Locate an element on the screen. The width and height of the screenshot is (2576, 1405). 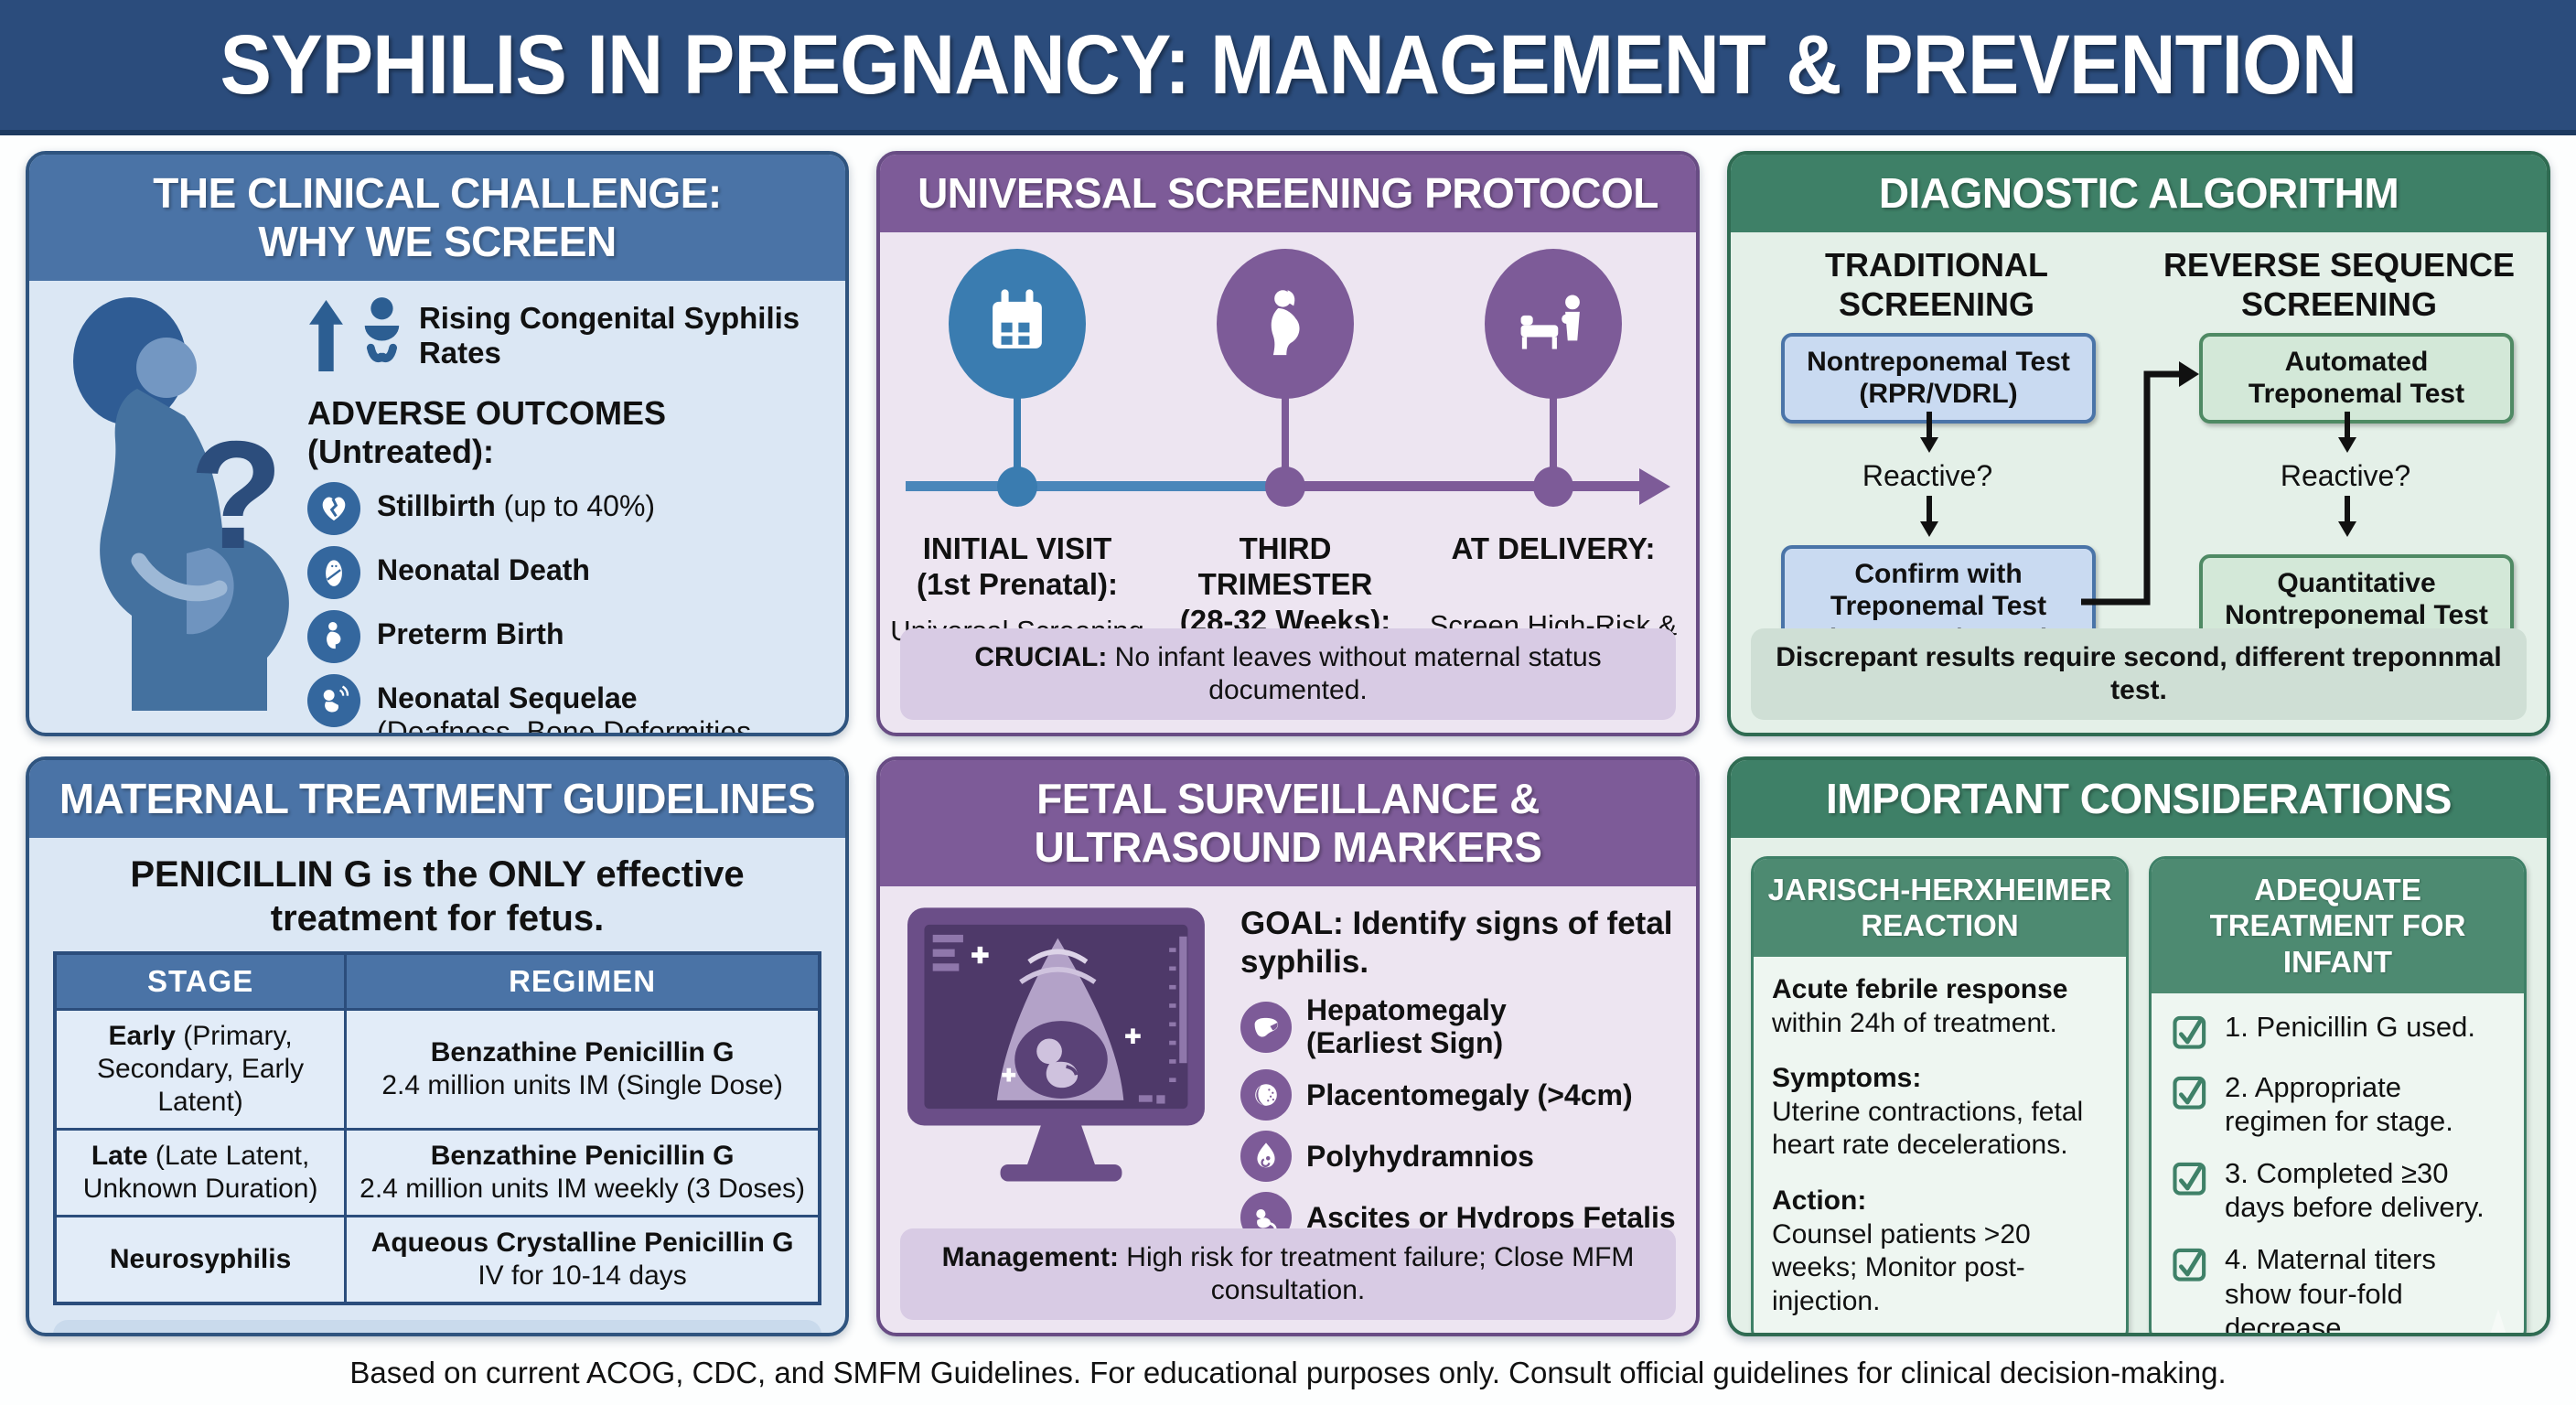
liver-icon is located at coordinates (1266, 1027).